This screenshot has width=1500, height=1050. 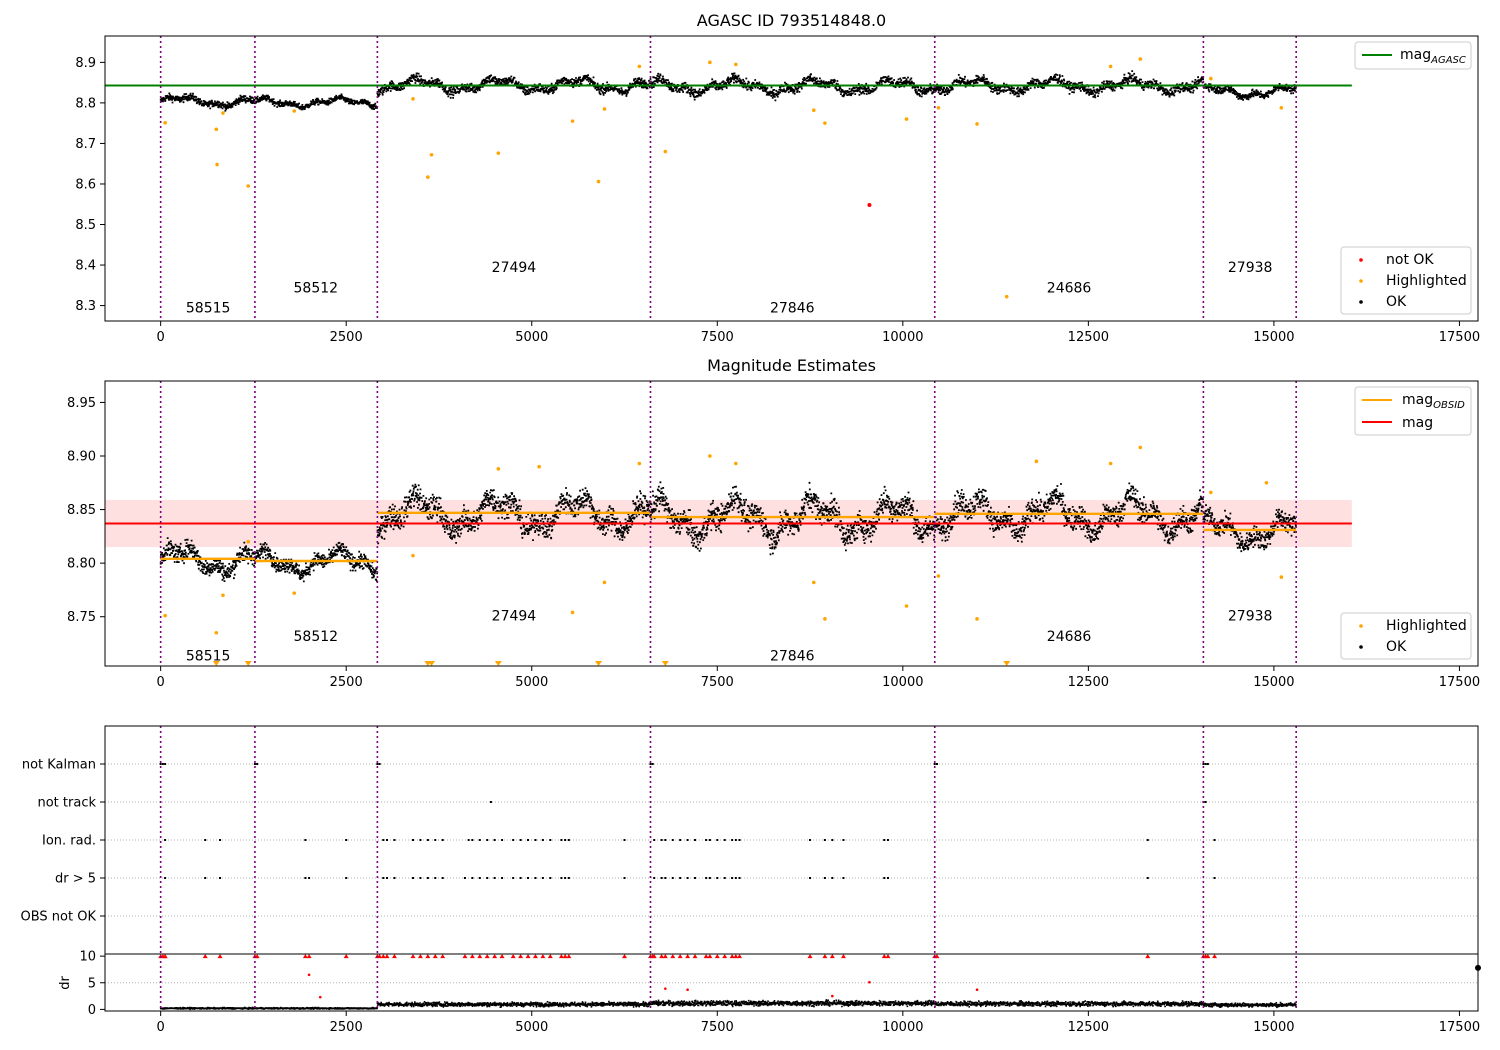 I want to click on chart-title: AGASC ID 793514848.0, so click(x=791, y=20).